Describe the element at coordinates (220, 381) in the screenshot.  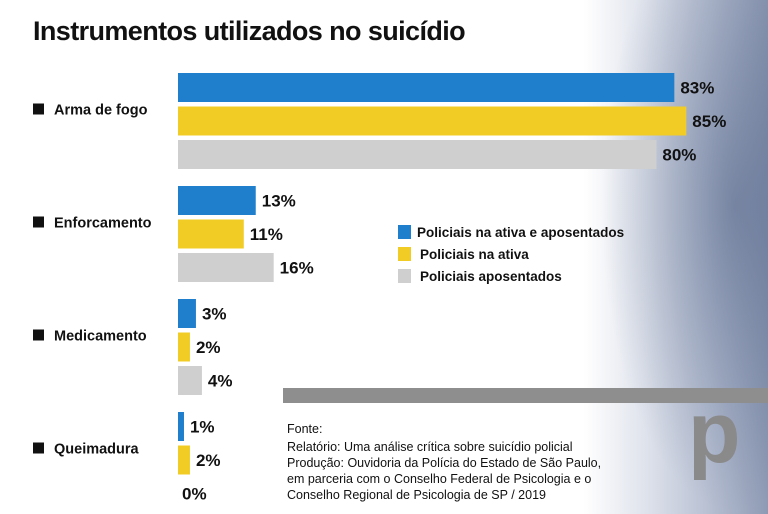
I see `data-label: 4%` at that location.